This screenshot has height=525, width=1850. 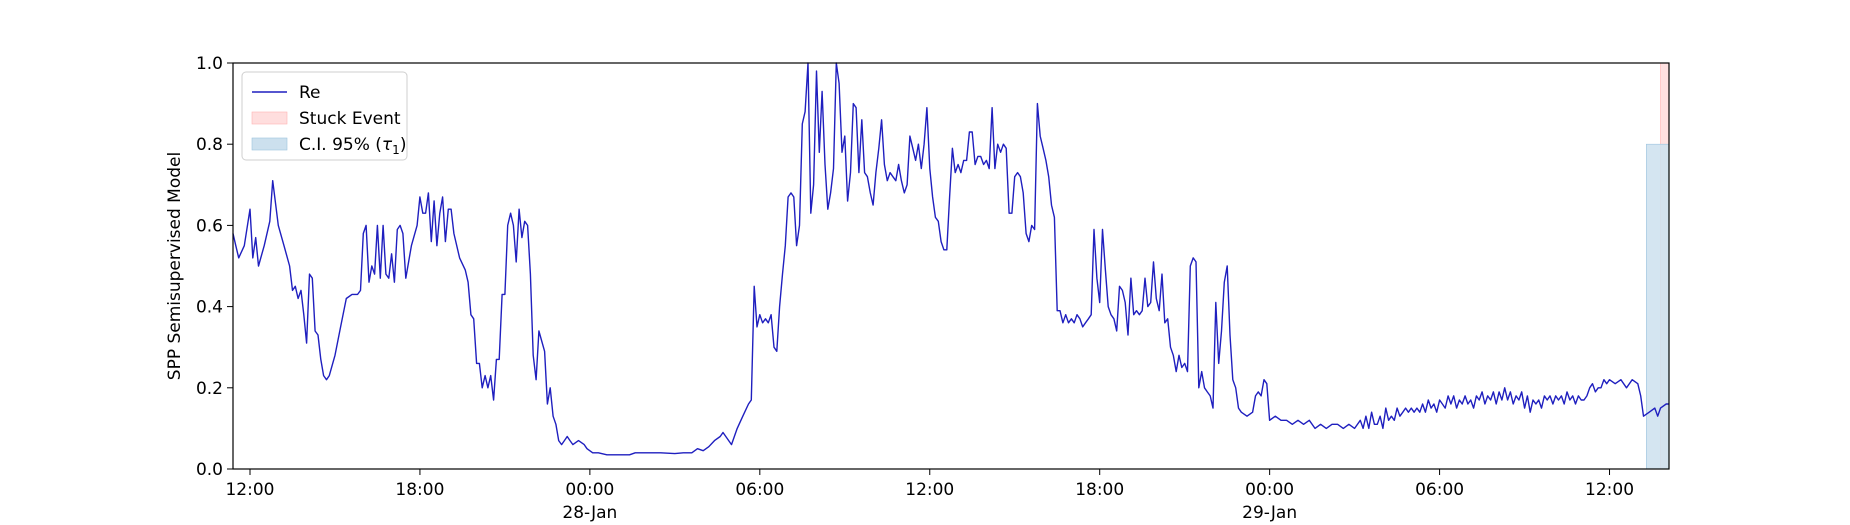 I want to click on y-axis: 0.0 0.2 0.4 0.6 0.8 1.0, so click(x=214, y=267).